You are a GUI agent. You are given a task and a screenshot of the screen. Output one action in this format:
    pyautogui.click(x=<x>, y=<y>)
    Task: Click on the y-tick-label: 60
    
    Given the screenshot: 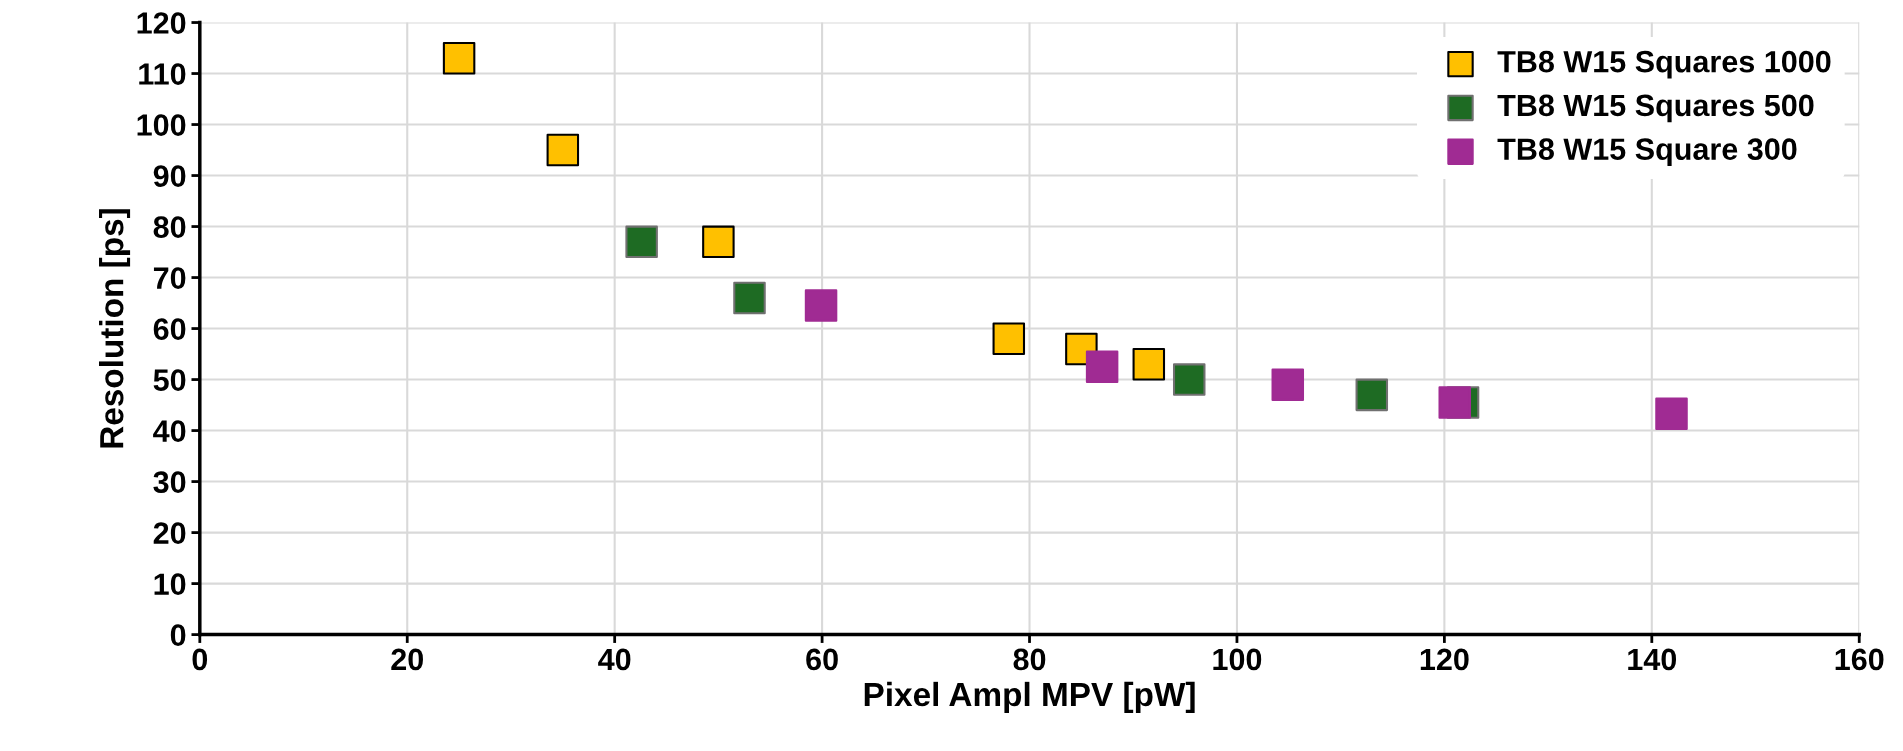 What is the action you would take?
    pyautogui.click(x=169, y=329)
    